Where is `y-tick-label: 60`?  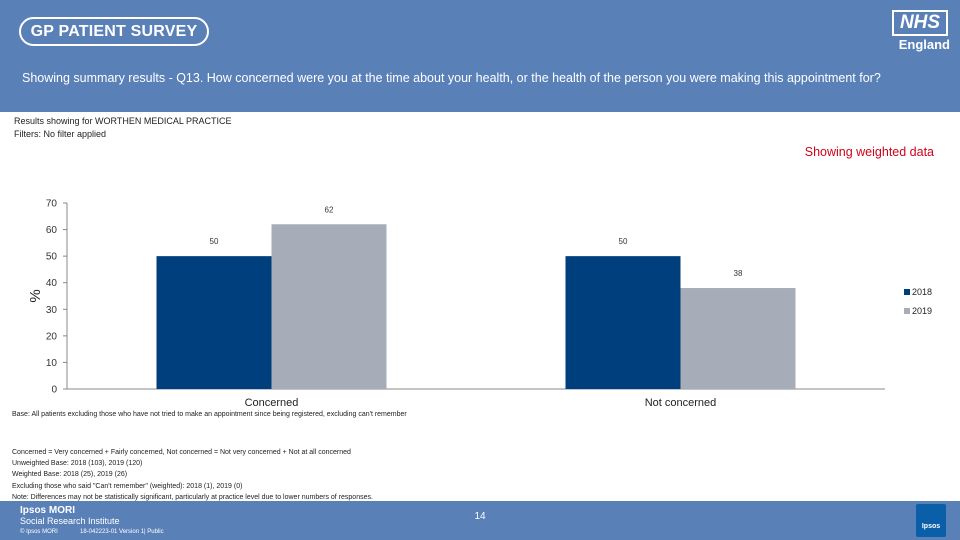
y-tick-label: 60 is located at coordinates (52, 230).